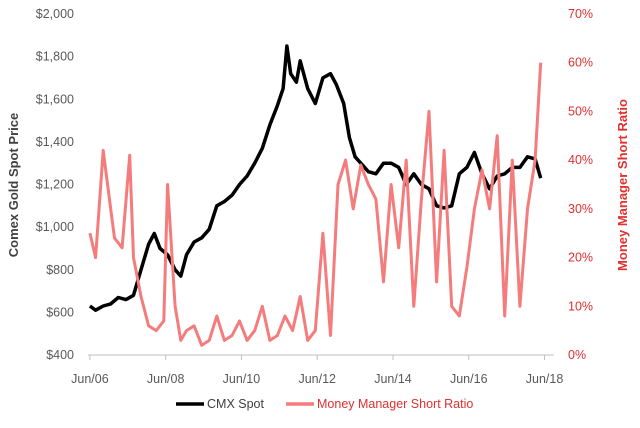  I want to click on right-tick-label: 60%, so click(580, 63).